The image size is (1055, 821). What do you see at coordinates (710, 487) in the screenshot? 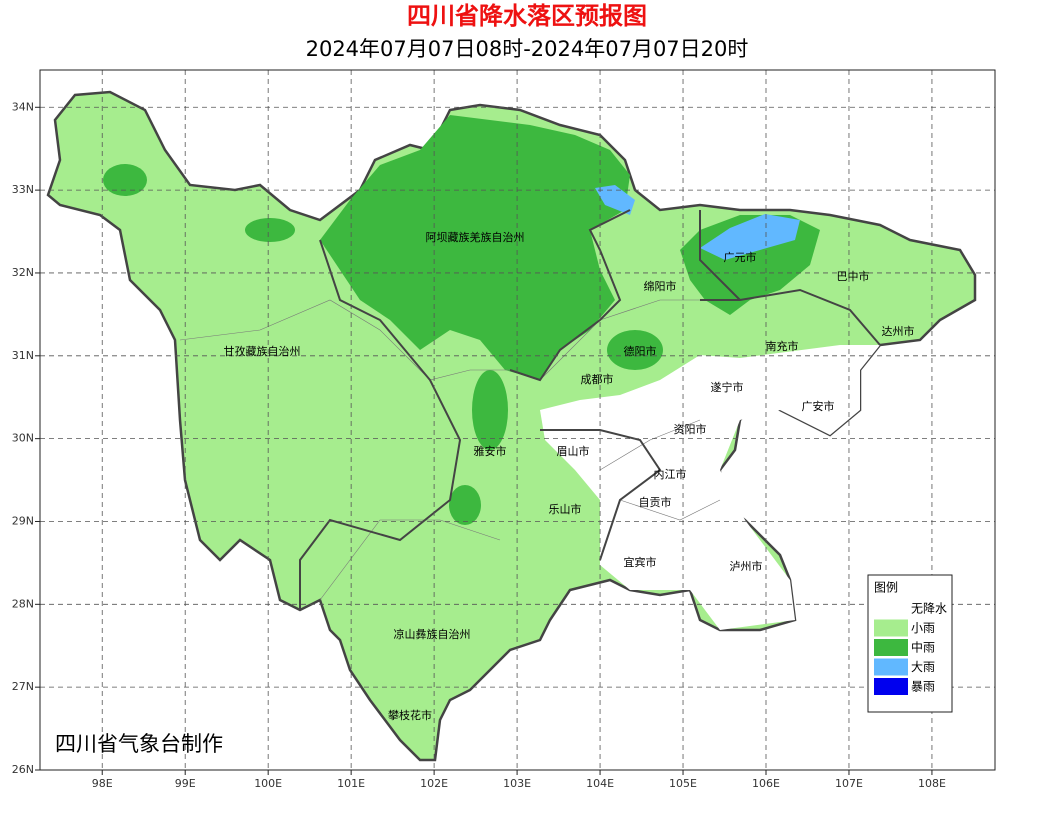
I see `no-rain-area` at bounding box center [710, 487].